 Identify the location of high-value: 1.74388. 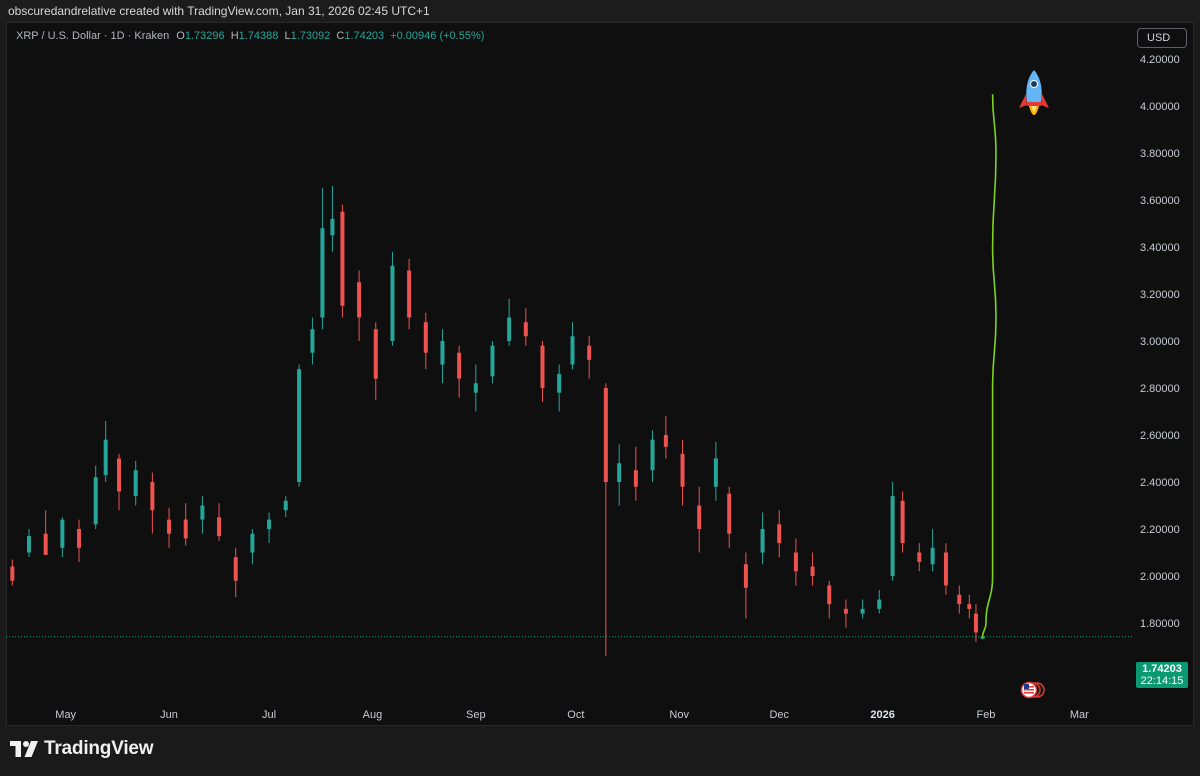
(258, 36).